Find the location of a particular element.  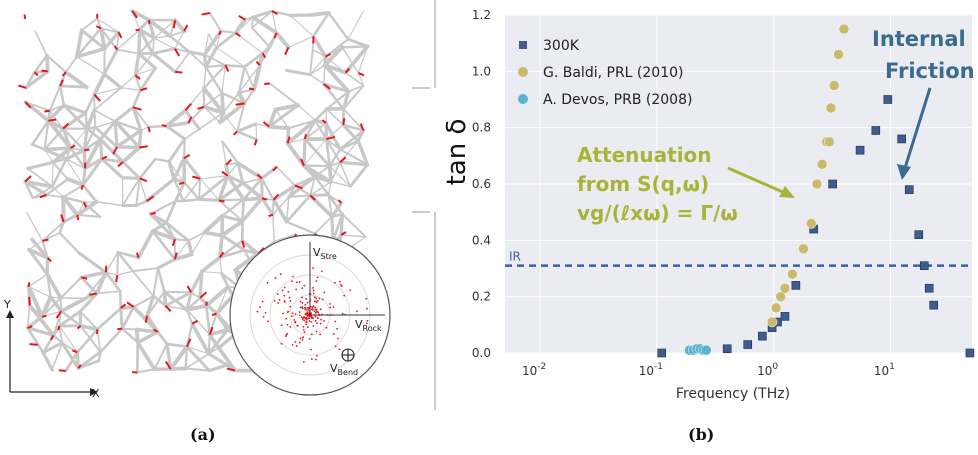

attenuation-arrow is located at coordinates (756, 180).